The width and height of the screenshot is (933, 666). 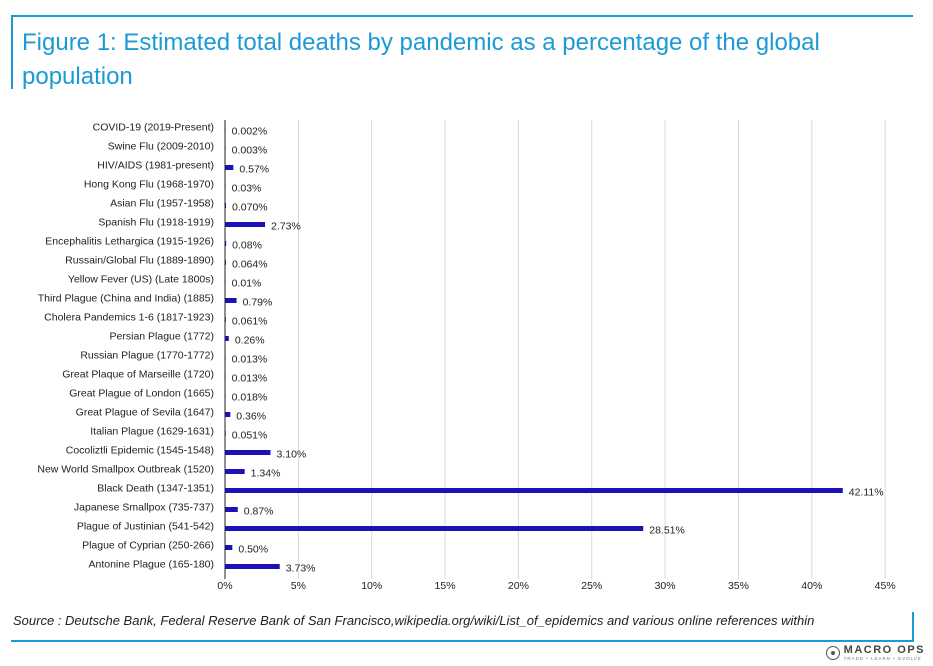 I want to click on value-label: 0.03%, so click(x=247, y=189).